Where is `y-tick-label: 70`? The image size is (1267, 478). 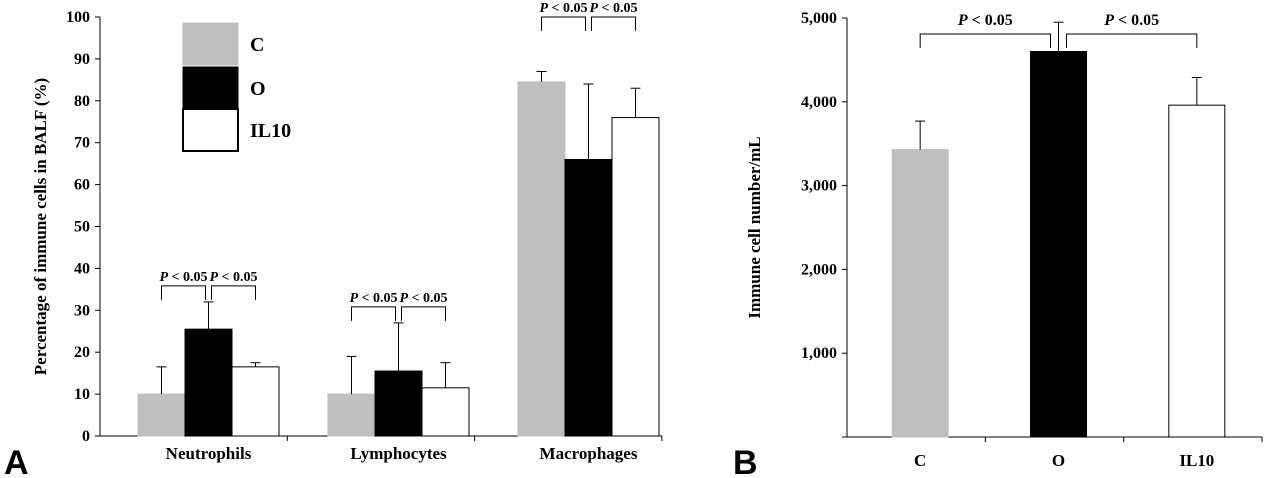
y-tick-label: 70 is located at coordinates (82, 143).